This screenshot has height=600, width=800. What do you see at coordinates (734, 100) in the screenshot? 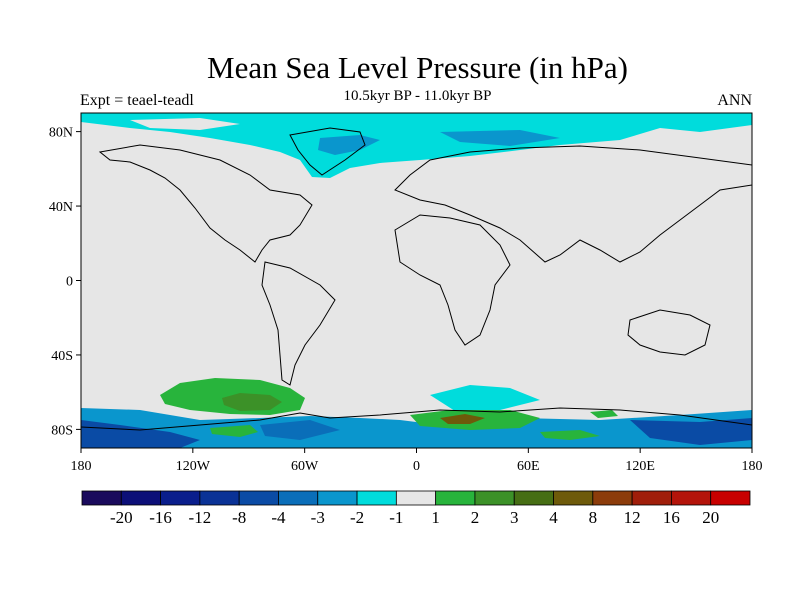
I see `season-label: ANN` at bounding box center [734, 100].